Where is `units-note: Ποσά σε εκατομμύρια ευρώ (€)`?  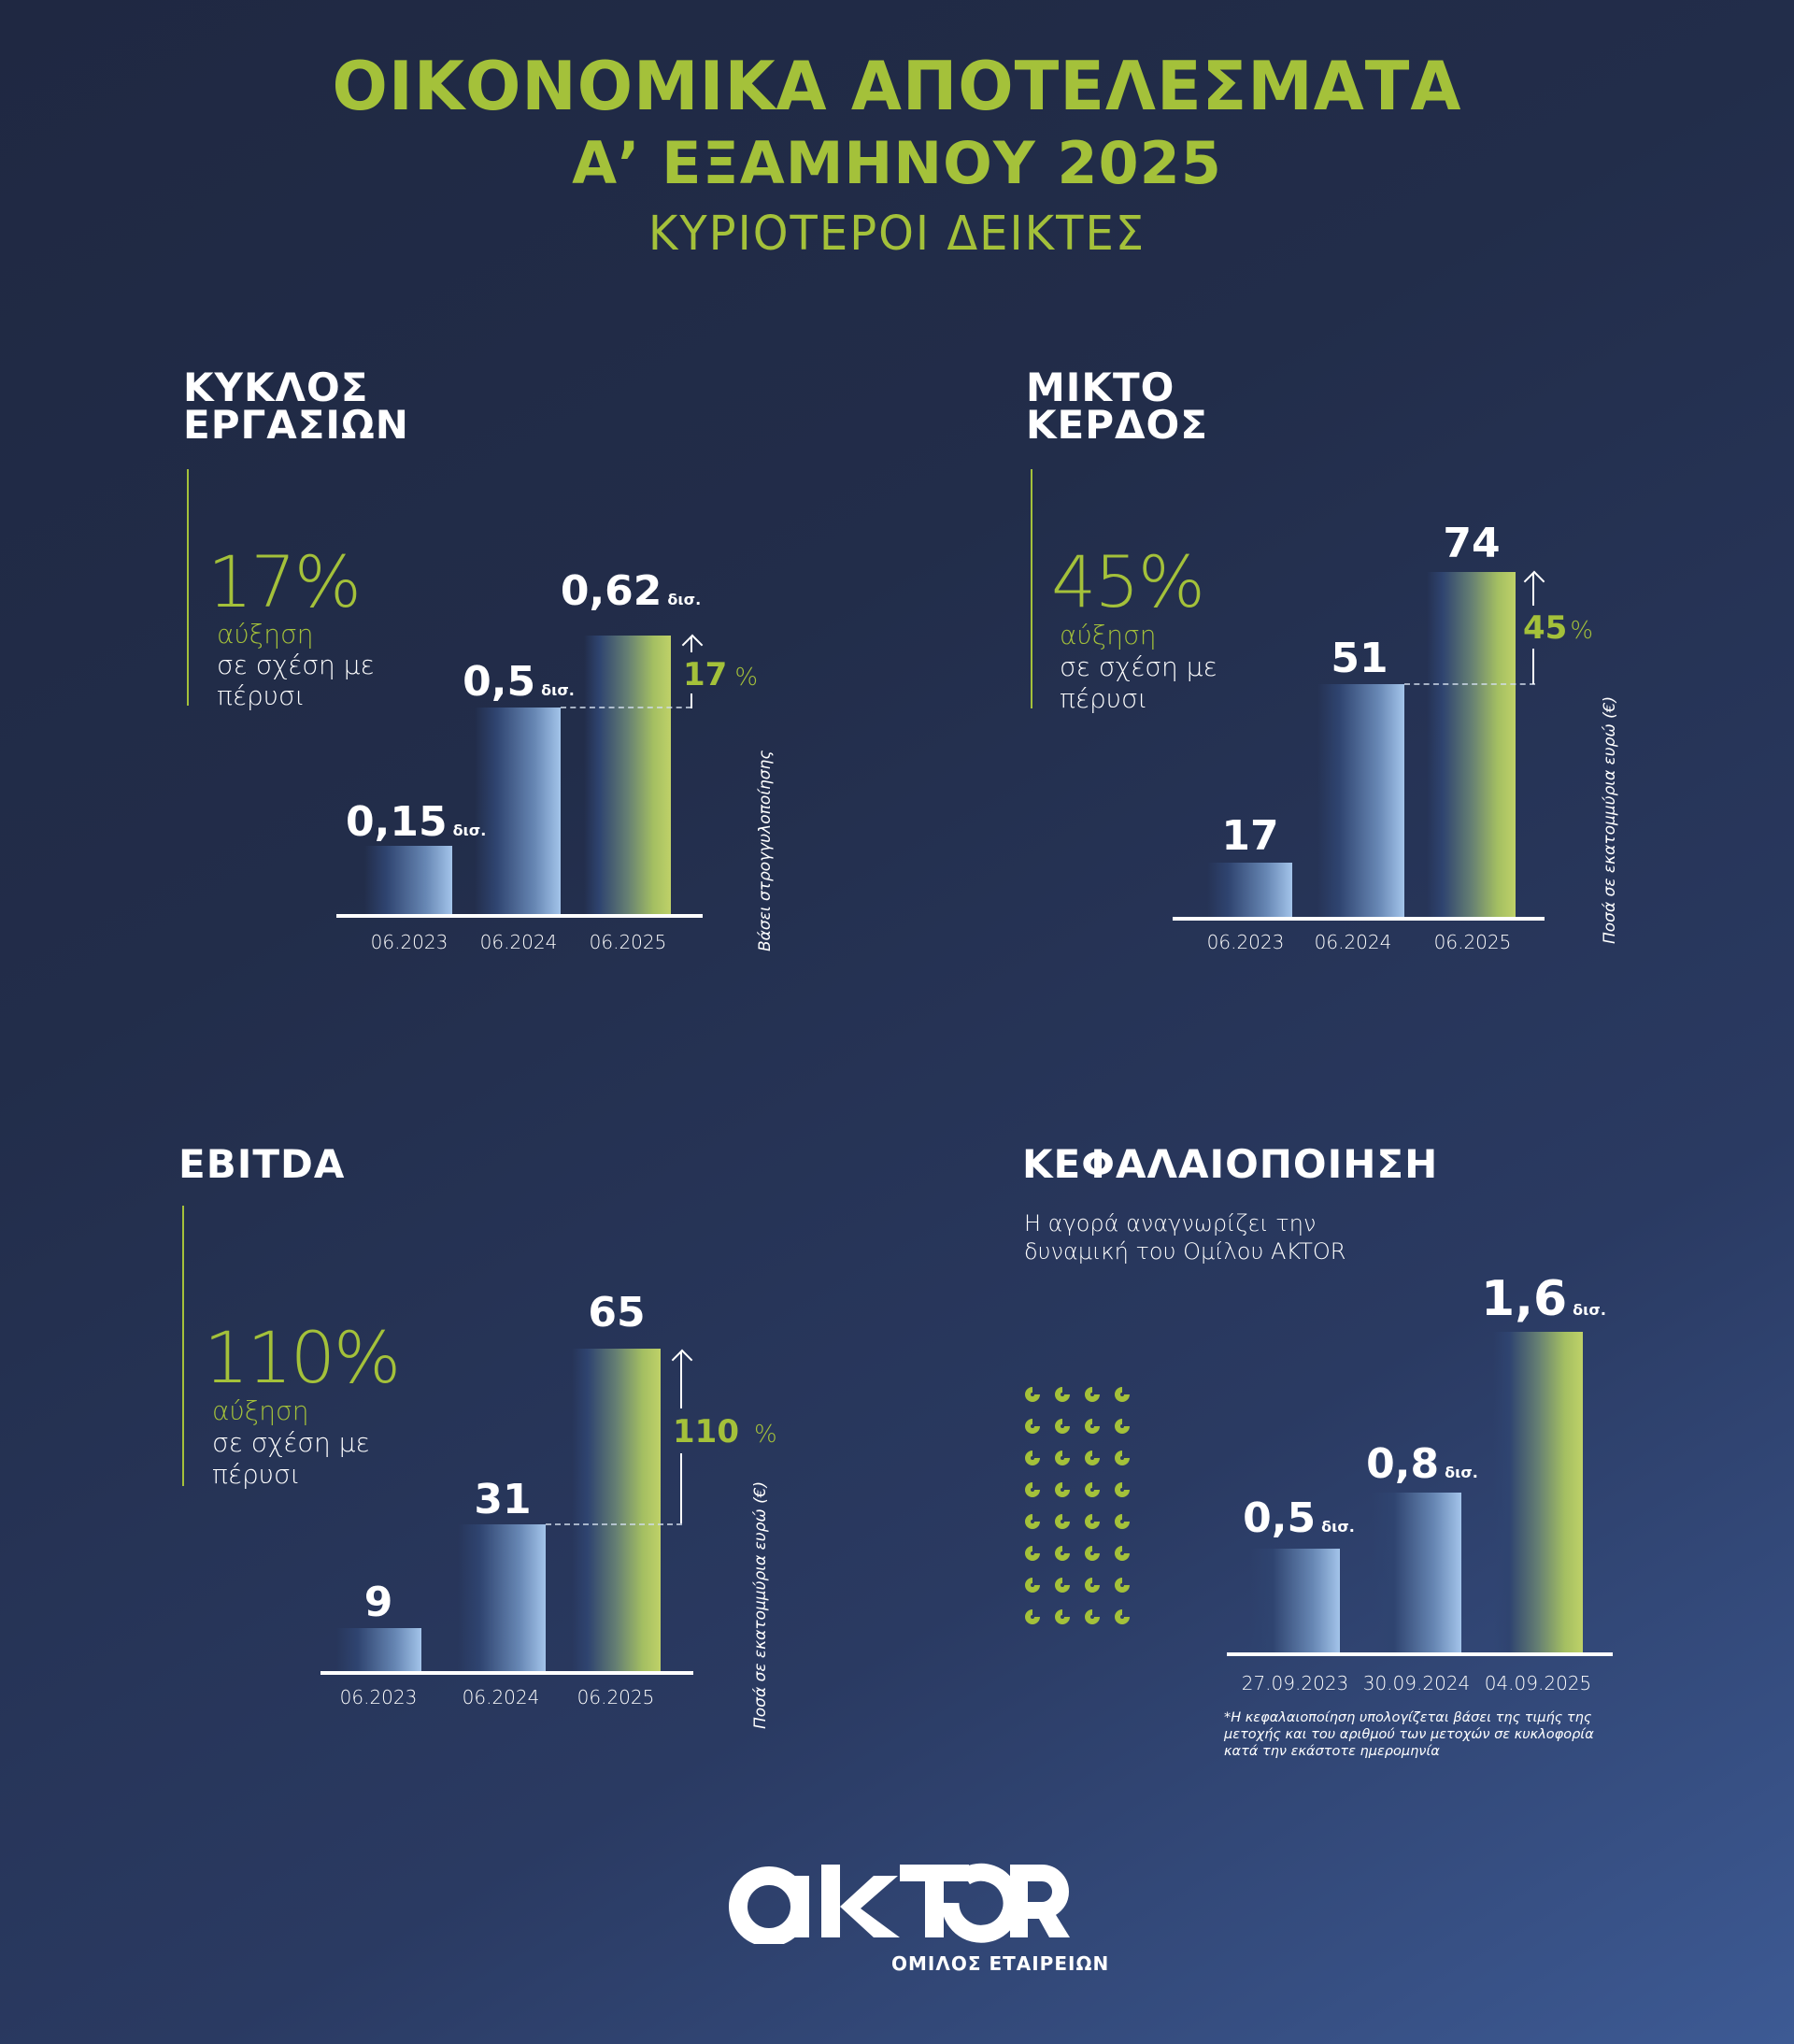 units-note: Ποσά σε εκατομμύρια ευρώ (€) is located at coordinates (760, 1604).